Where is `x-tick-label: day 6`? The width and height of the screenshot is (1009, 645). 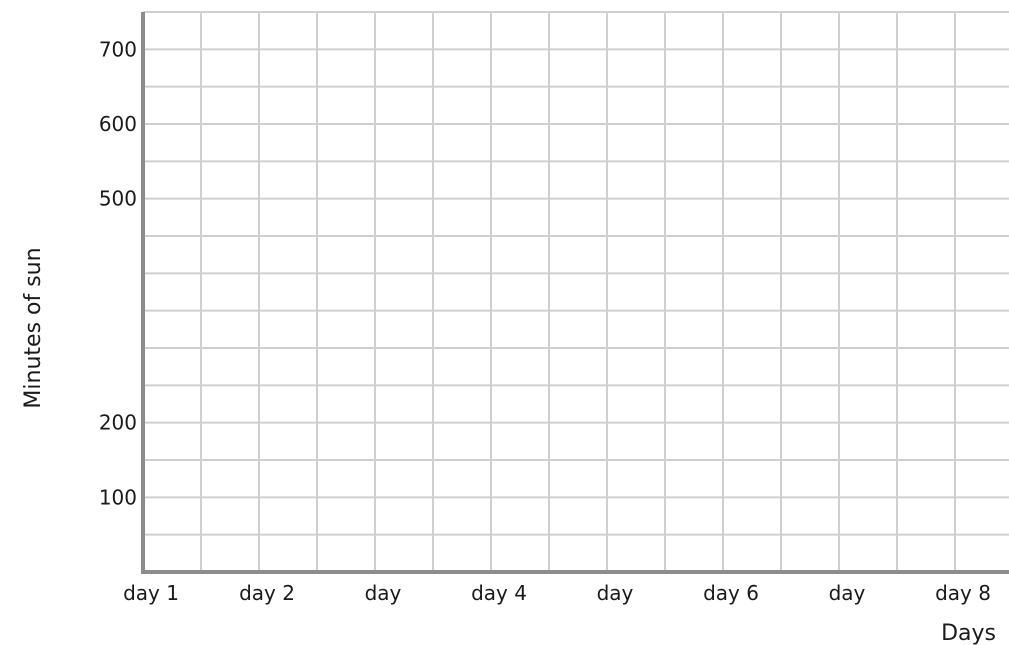 x-tick-label: day 6 is located at coordinates (731, 593).